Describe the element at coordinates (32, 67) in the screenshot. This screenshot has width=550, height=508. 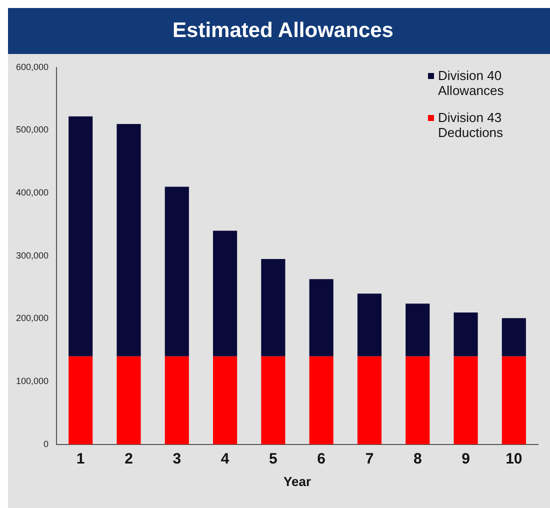
I see `y-tick-label: 600,000` at that location.